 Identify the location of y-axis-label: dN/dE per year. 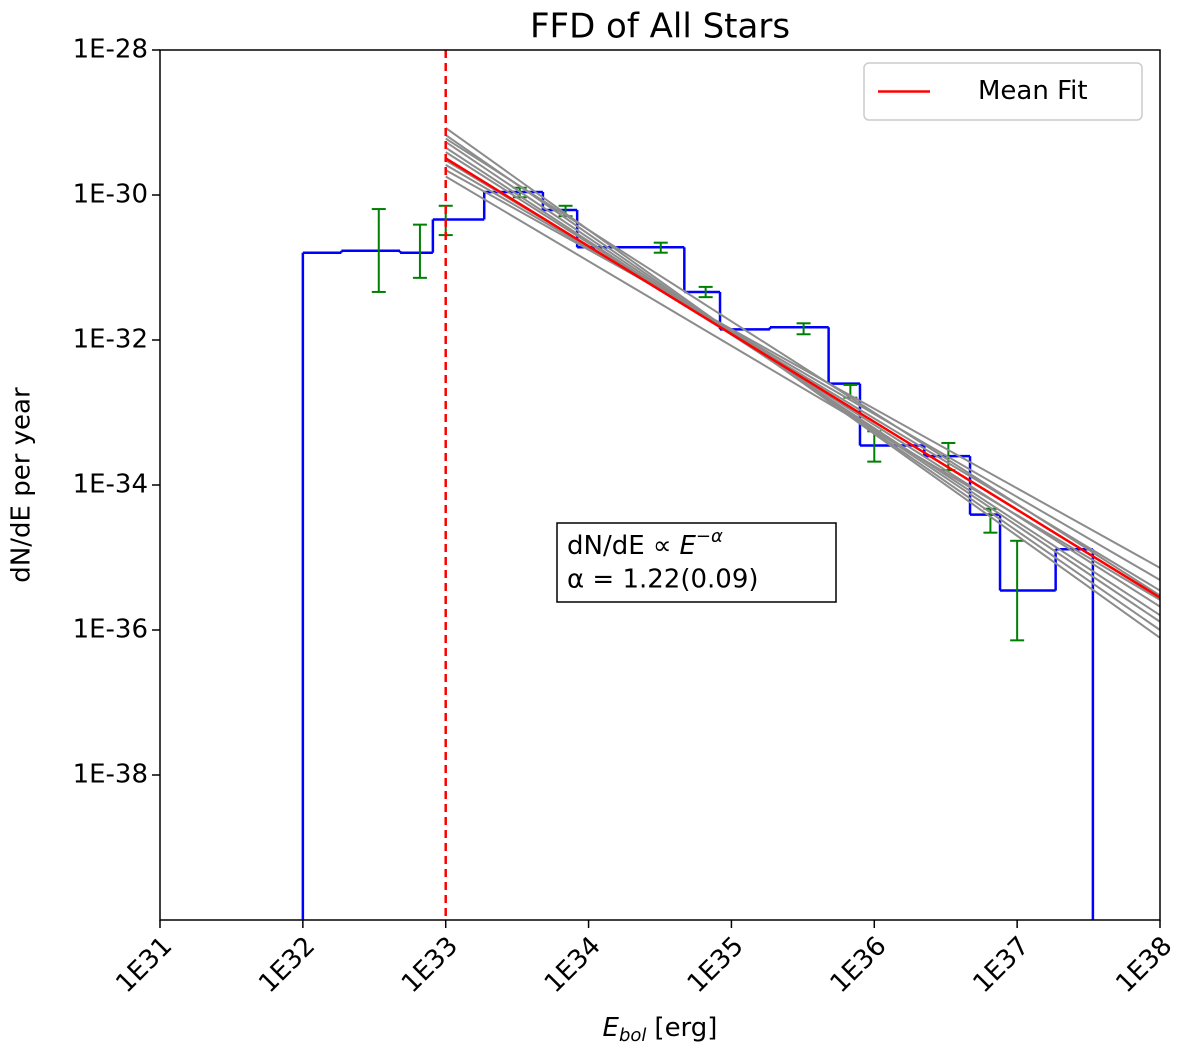
(22, 485).